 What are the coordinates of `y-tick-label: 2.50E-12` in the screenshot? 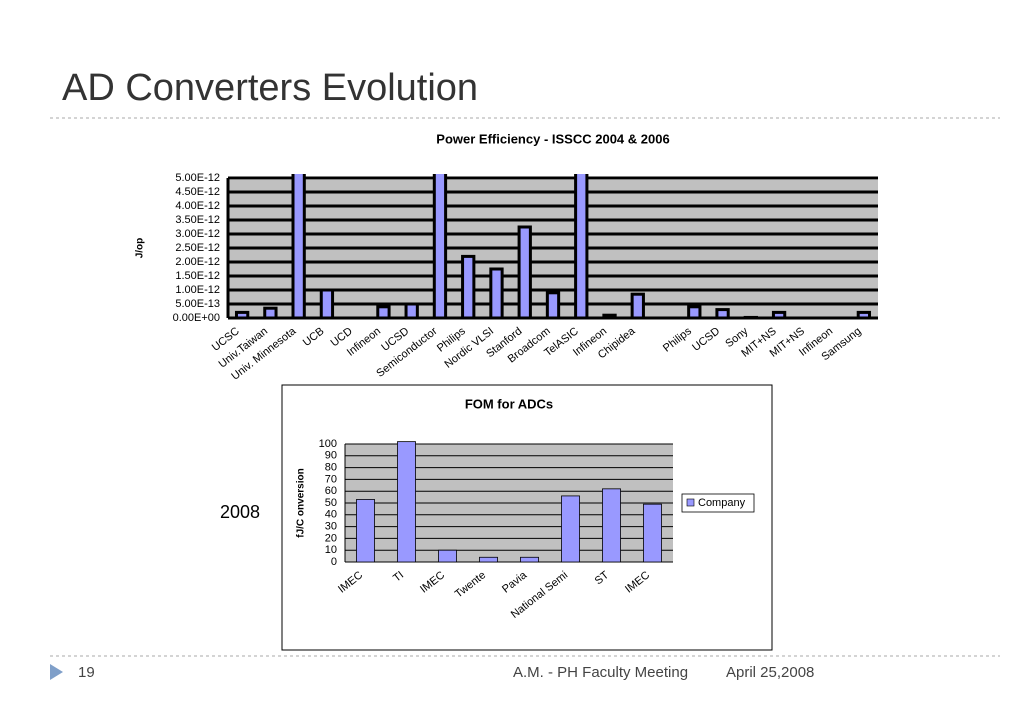 It's located at (197, 248).